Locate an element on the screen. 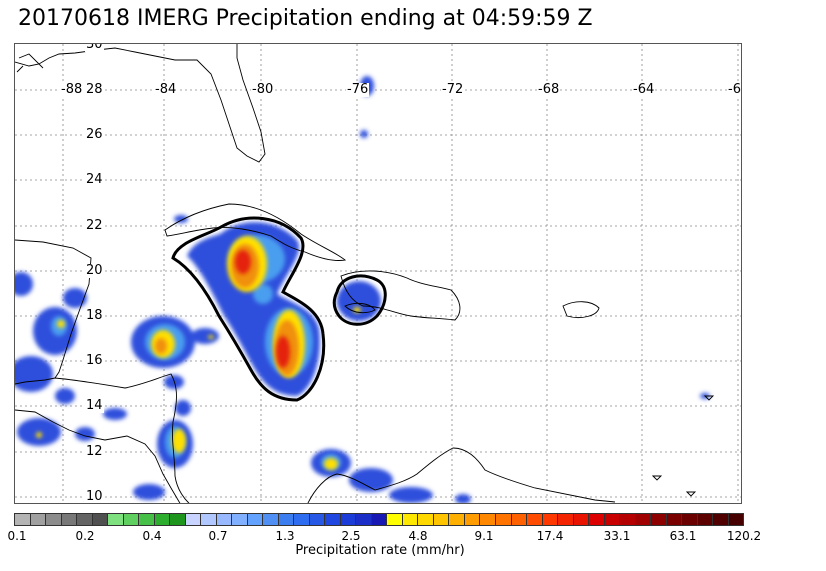 The image size is (826, 571). lat-label-16: 16 is located at coordinates (94, 360).